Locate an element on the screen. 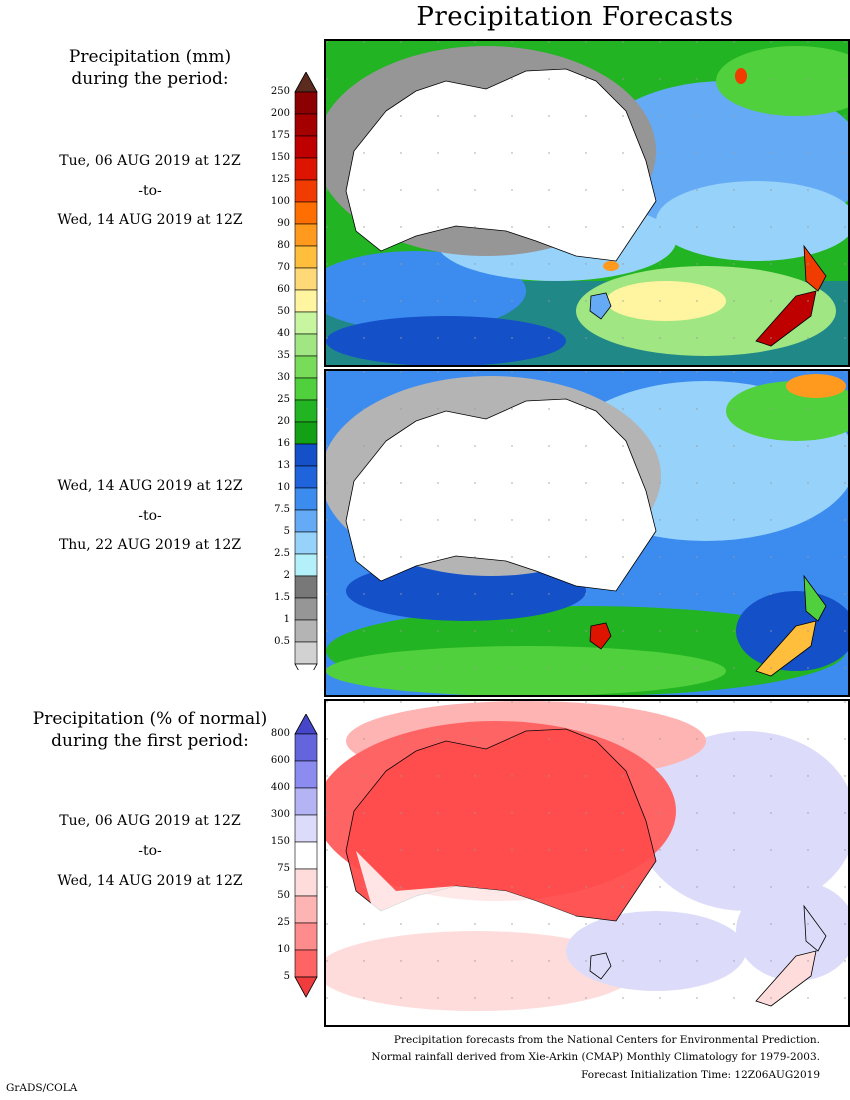 The image size is (850, 1100). mm-scale-label: 1.5 is located at coordinates (282, 597).